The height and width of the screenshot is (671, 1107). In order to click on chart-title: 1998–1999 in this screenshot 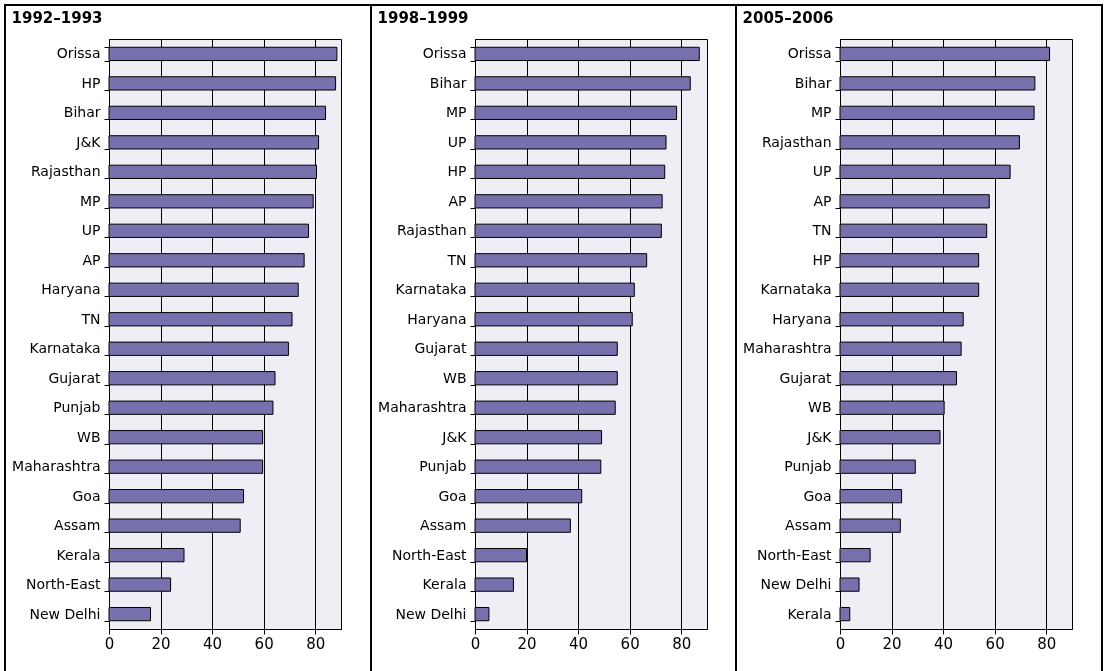, I will do `click(423, 18)`.